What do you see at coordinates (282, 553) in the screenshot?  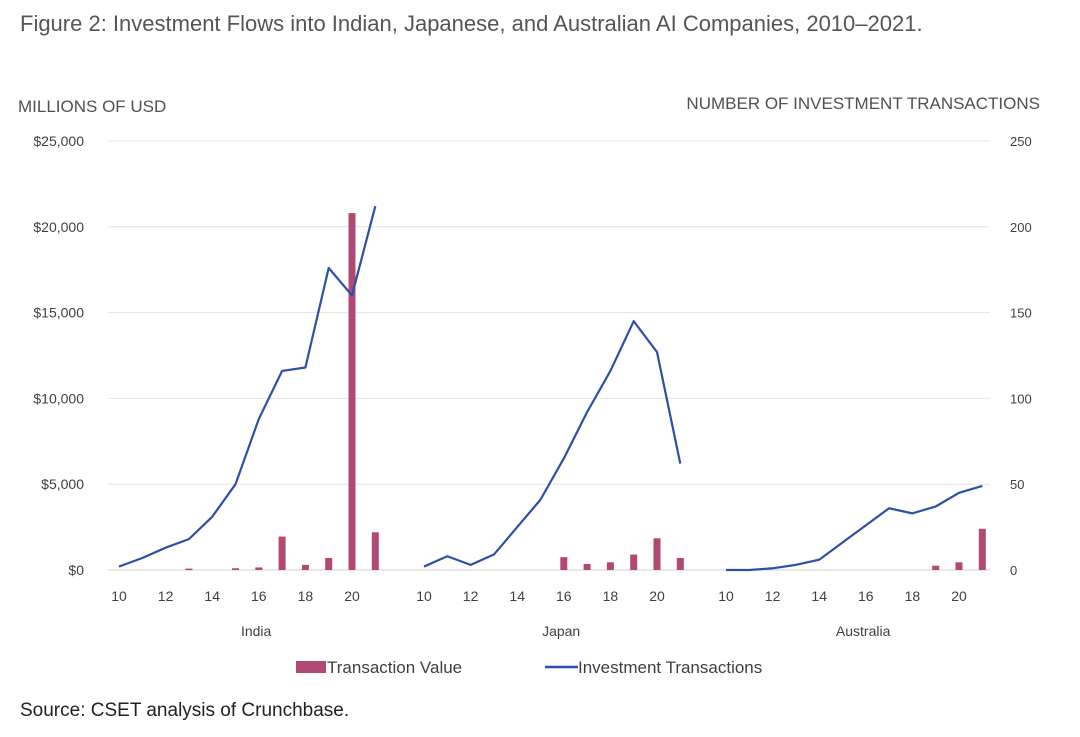 I see `bar-india-2017` at bounding box center [282, 553].